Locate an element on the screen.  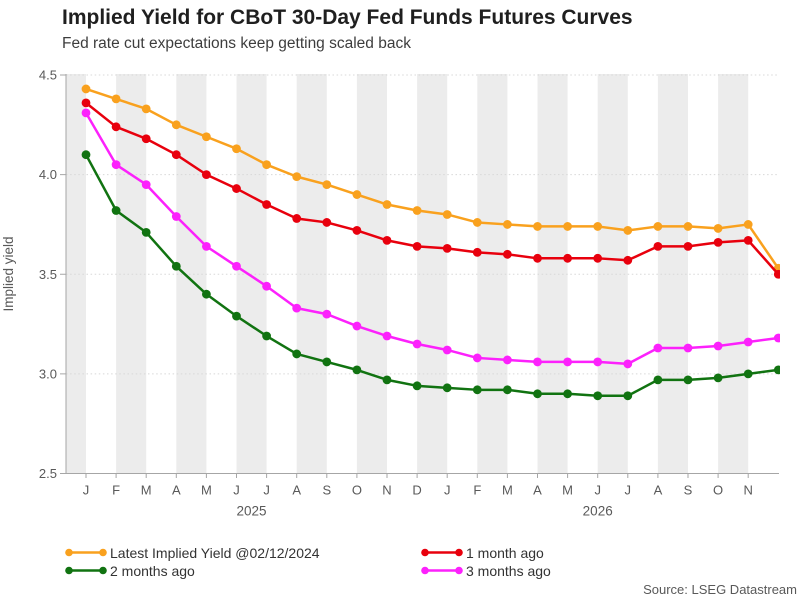
legend-item-1-month-ago: 1 month ago is located at coordinates (485, 552).